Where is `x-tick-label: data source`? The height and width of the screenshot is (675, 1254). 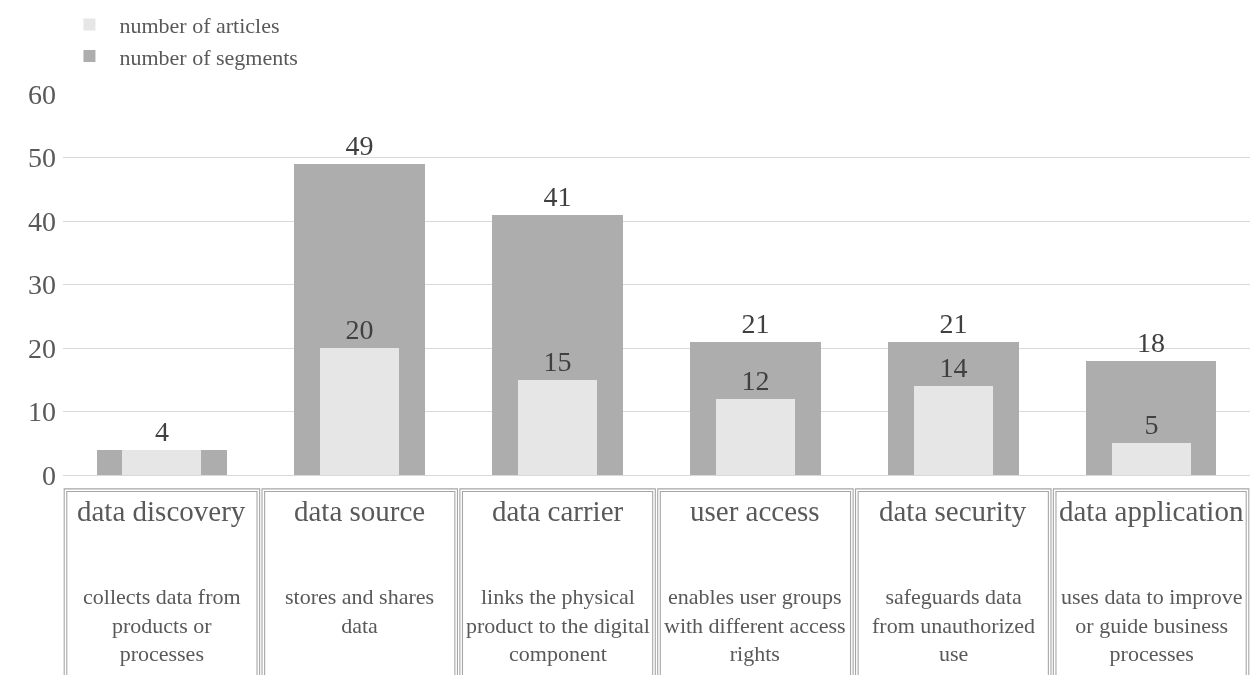 x-tick-label: data source is located at coordinates (360, 511).